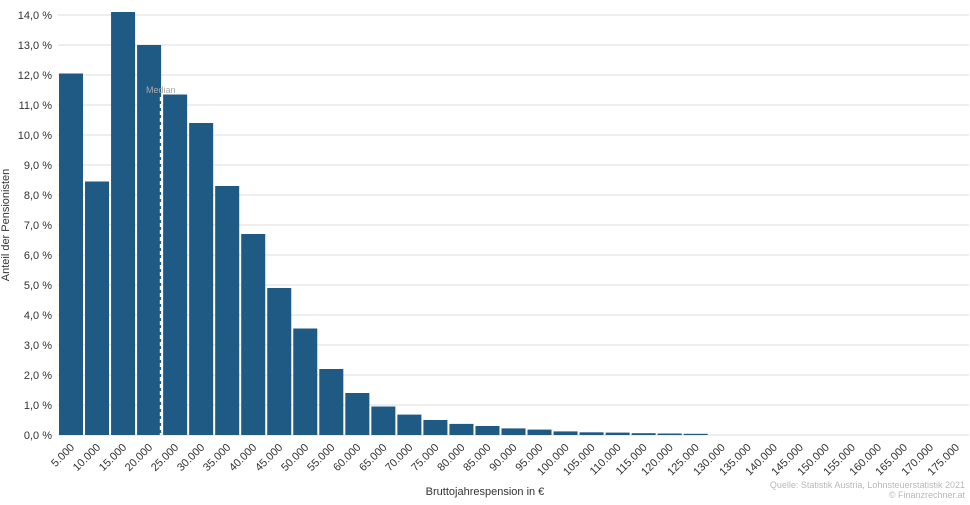  I want to click on x-tick-label: 60.000, so click(347, 458).